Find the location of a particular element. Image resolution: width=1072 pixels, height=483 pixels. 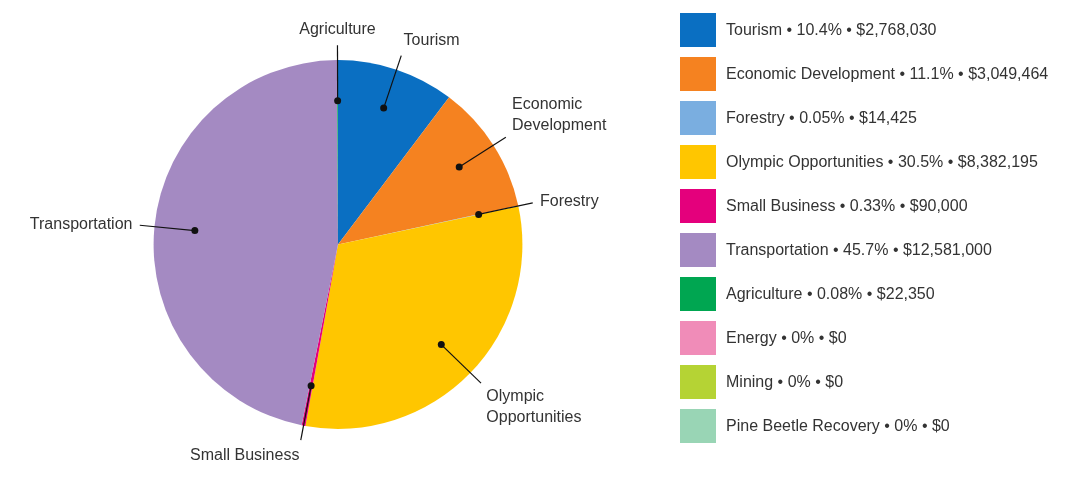

category-label: Forestry • 0.05% • $14,425 is located at coordinates (821, 117).